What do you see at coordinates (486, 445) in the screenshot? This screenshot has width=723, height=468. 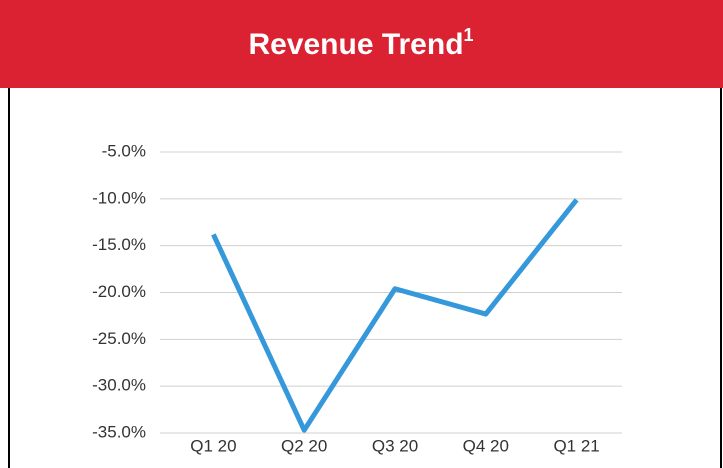 I see `x-tick-label: Q4 20` at bounding box center [486, 445].